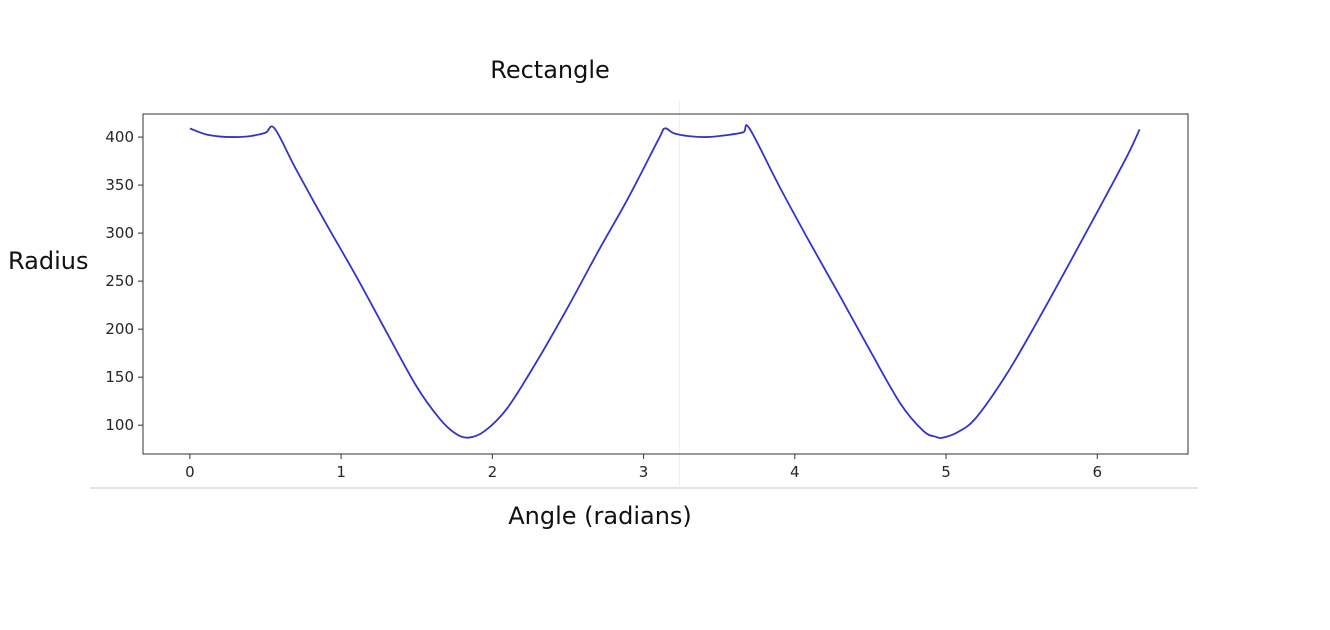 Image resolution: width=1330 pixels, height=630 pixels. What do you see at coordinates (119, 281) in the screenshot?
I see `y-tick-label: 250` at bounding box center [119, 281].